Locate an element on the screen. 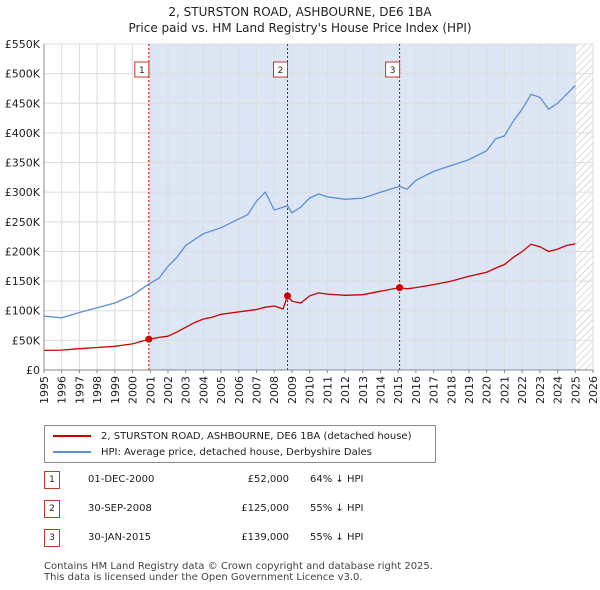  sale-label-text: 1 is located at coordinates (142, 71).